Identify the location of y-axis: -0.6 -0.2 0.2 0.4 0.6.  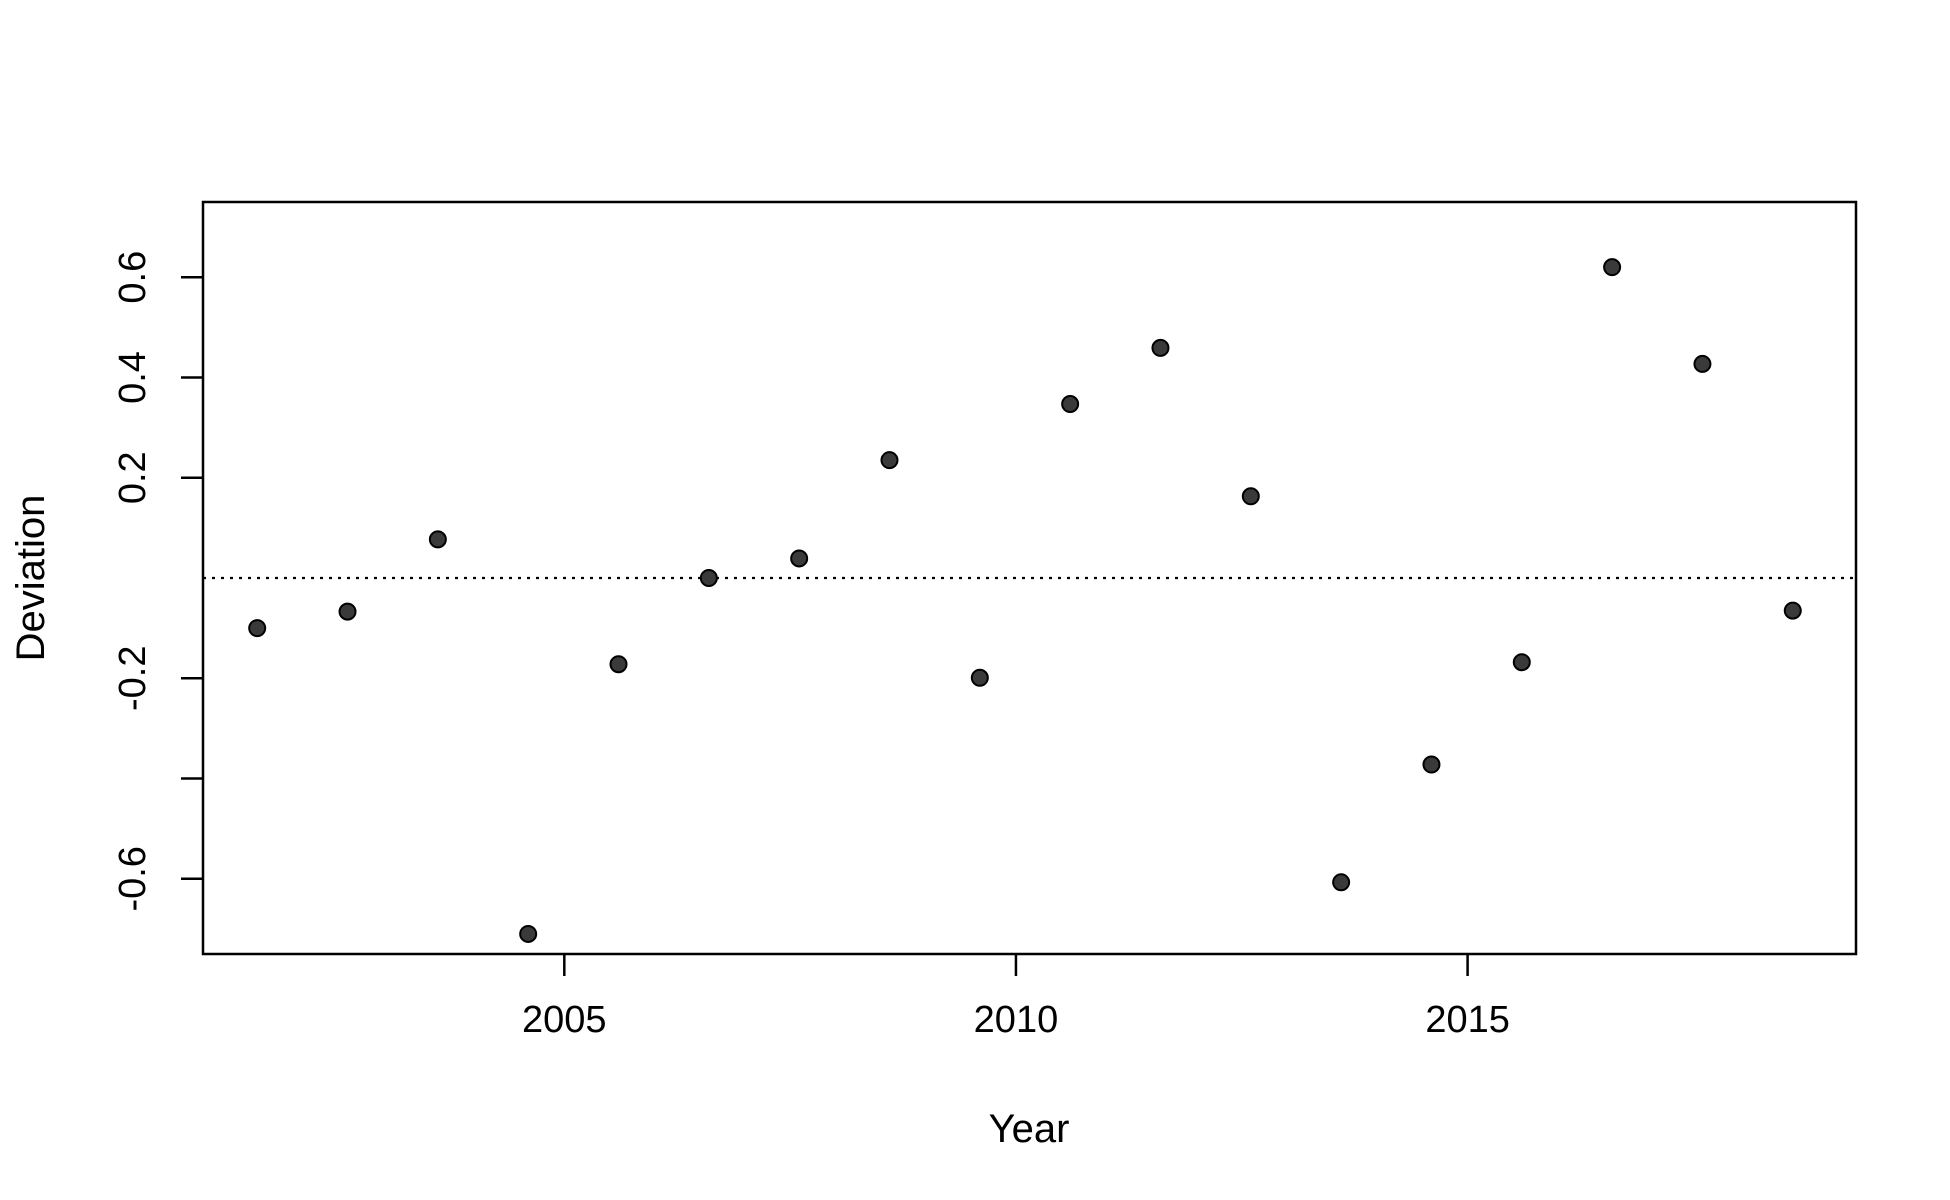
(157, 581).